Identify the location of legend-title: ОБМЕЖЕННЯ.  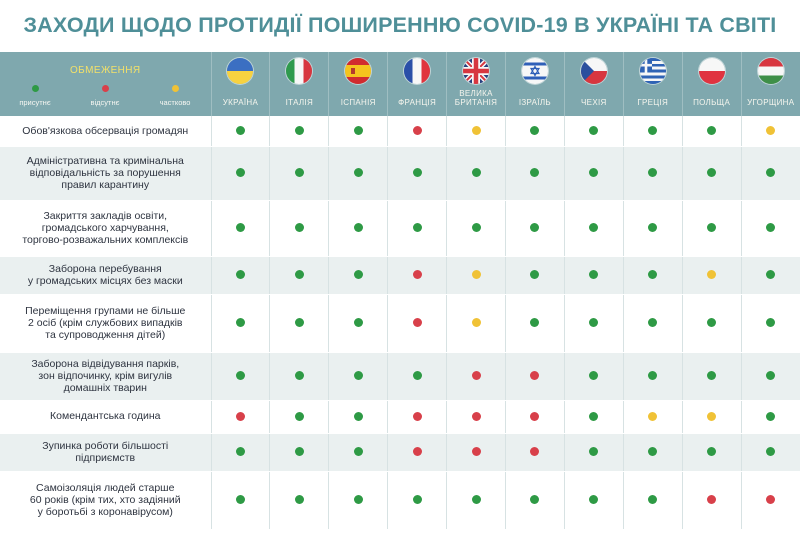
(105, 70).